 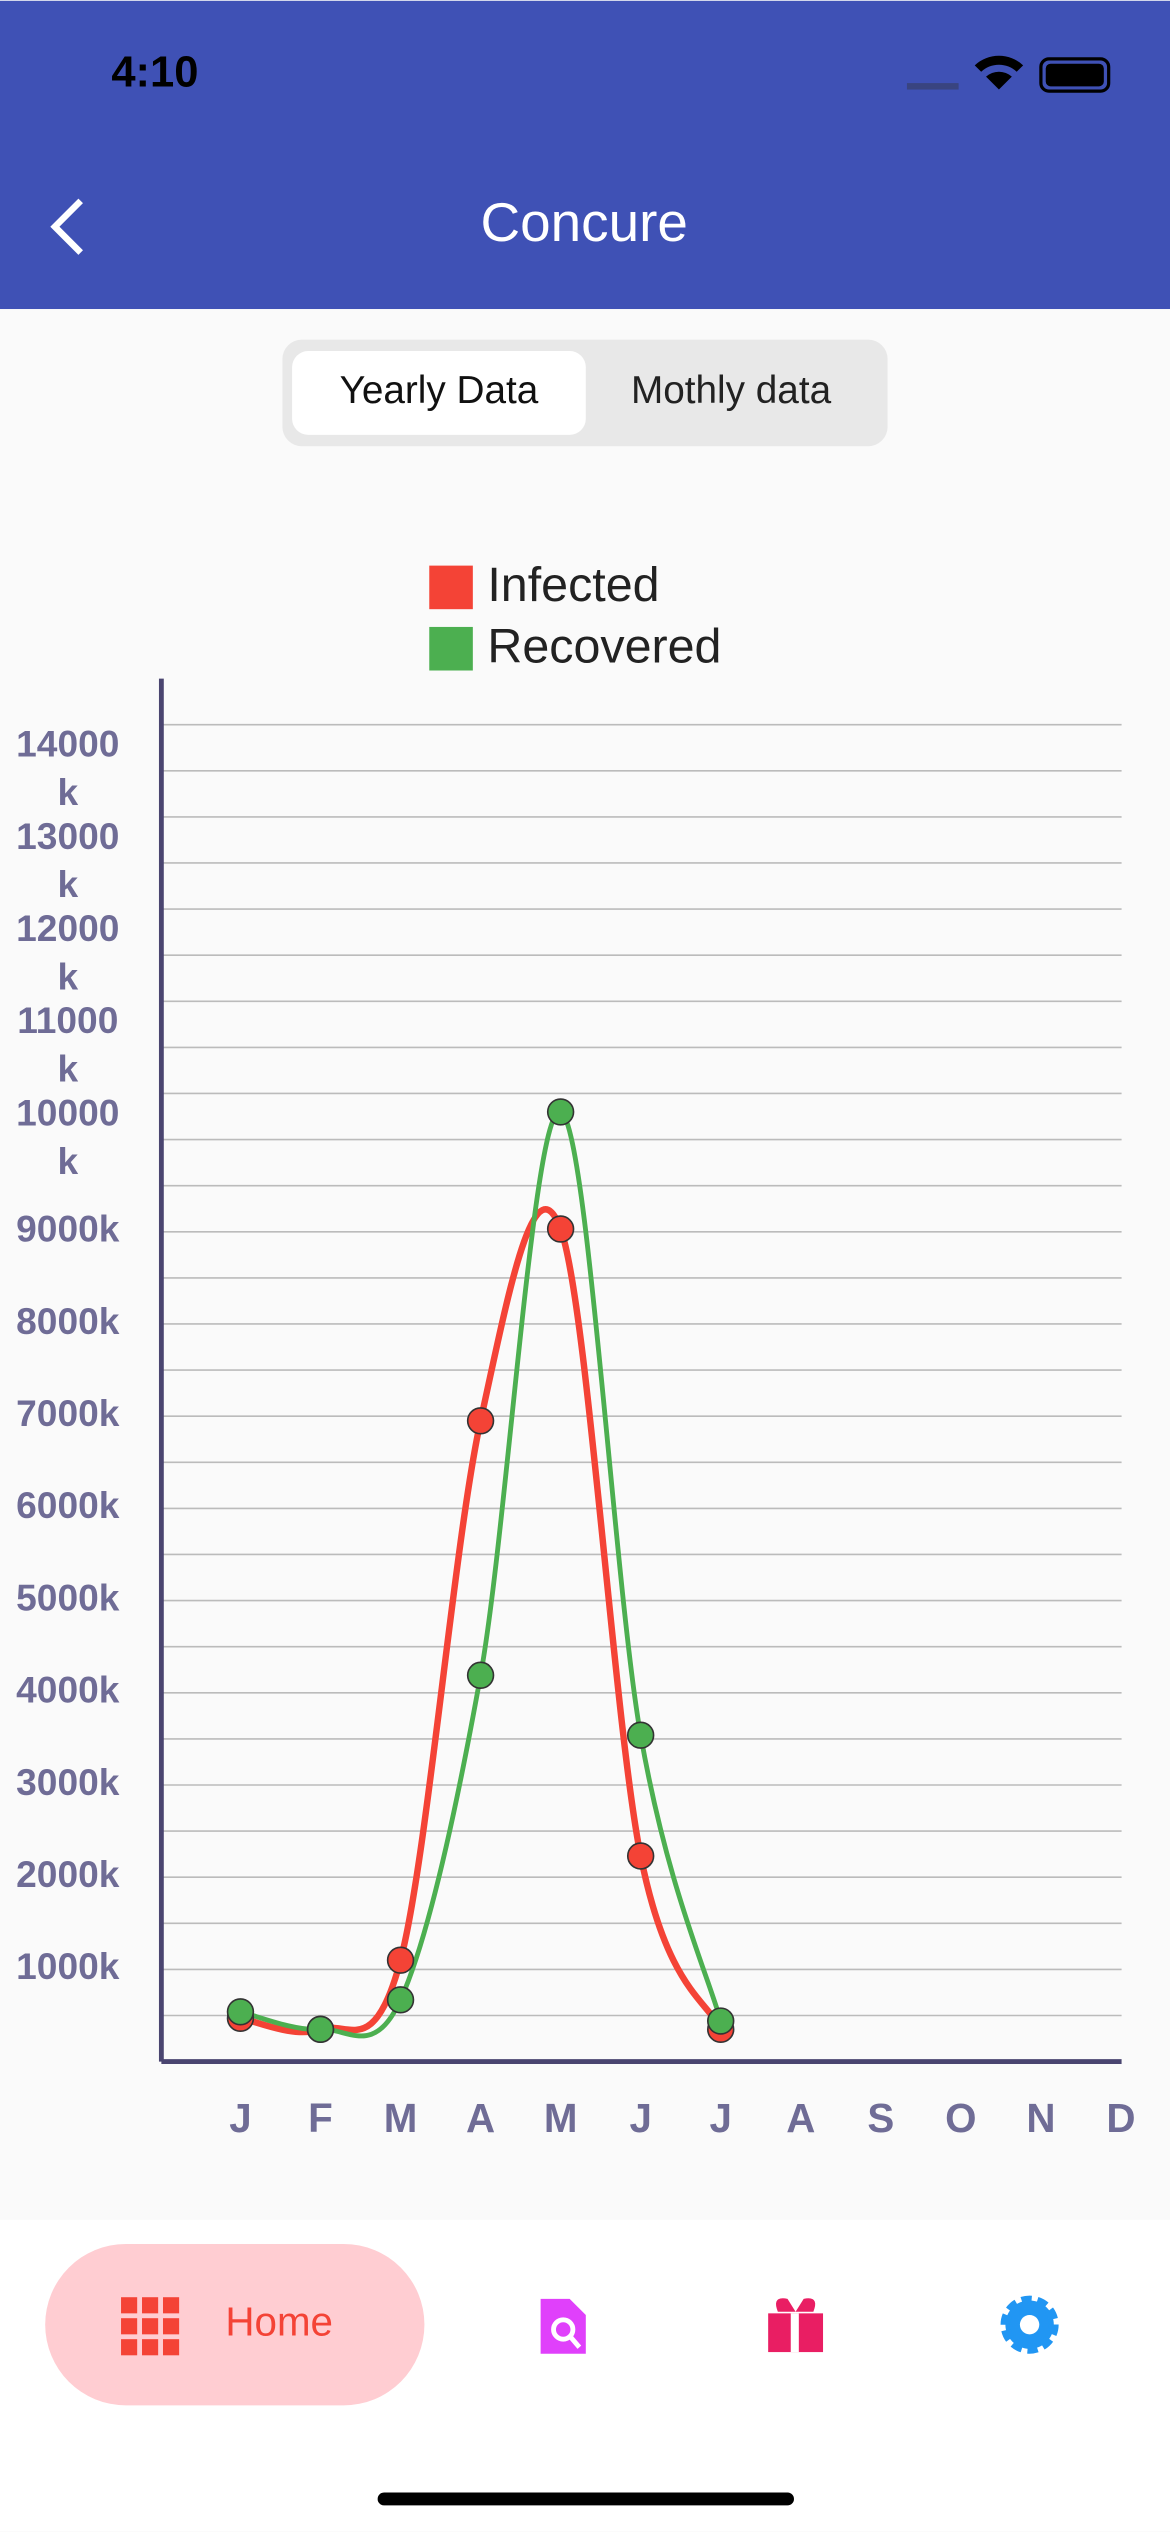 I want to click on settings-icon, so click(x=1029, y=2324).